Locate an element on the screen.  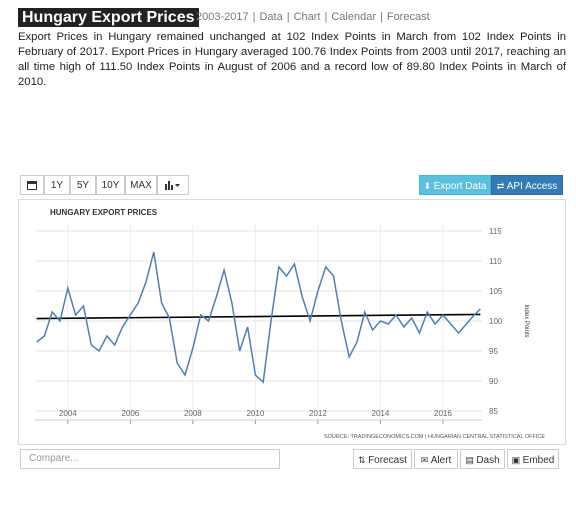
footer-button-label: Embed is located at coordinates (538, 460).